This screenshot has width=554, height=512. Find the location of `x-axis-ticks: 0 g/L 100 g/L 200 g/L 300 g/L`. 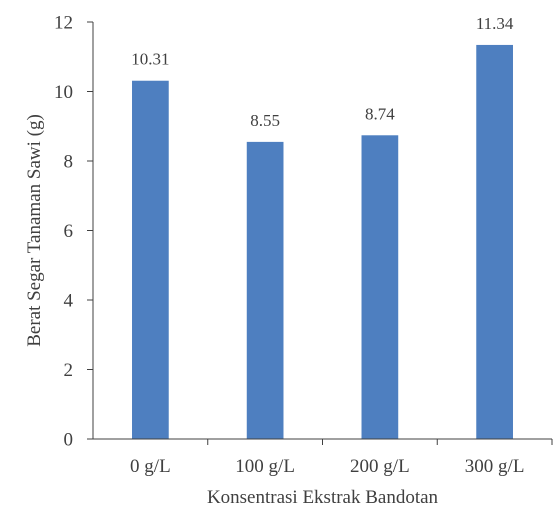

x-axis-ticks: 0 g/L 100 g/L 200 g/L 300 g/L is located at coordinates (341, 458).